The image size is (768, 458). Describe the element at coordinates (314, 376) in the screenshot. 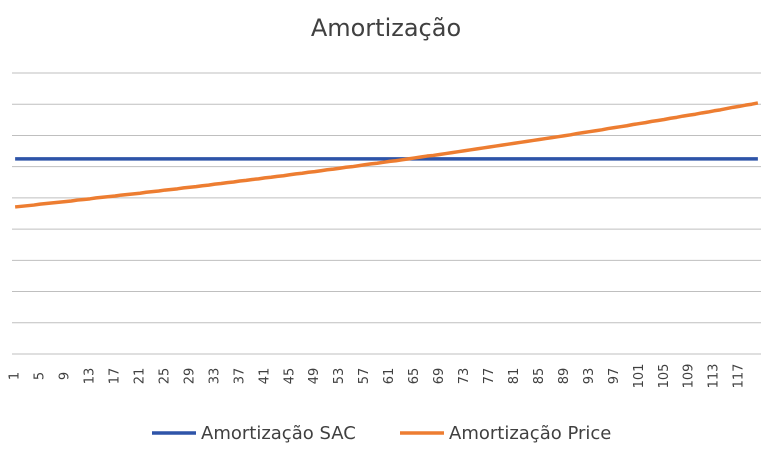

I see `x-tick-label: 49` at that location.